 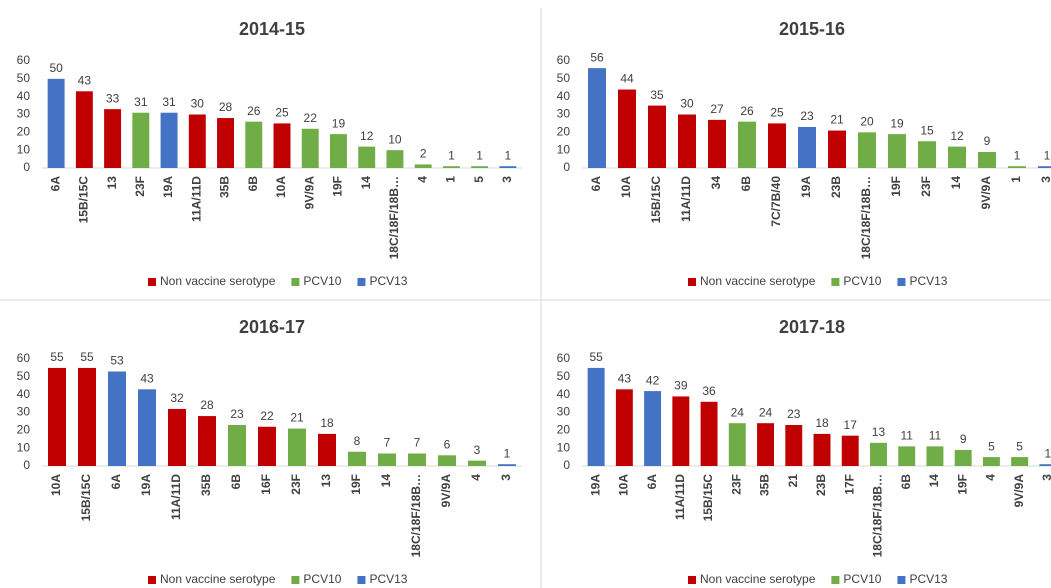 What do you see at coordinates (447, 444) in the screenshot?
I see `data-label: 6` at bounding box center [447, 444].